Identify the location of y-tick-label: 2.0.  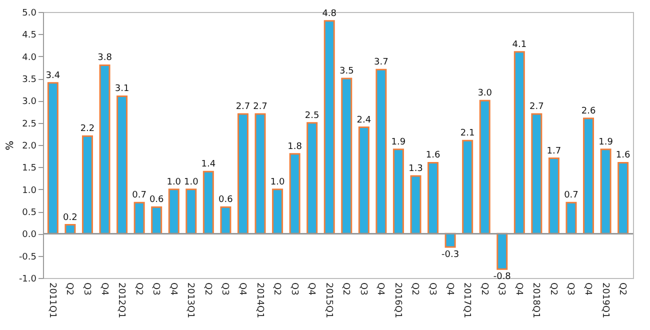
(29, 147).